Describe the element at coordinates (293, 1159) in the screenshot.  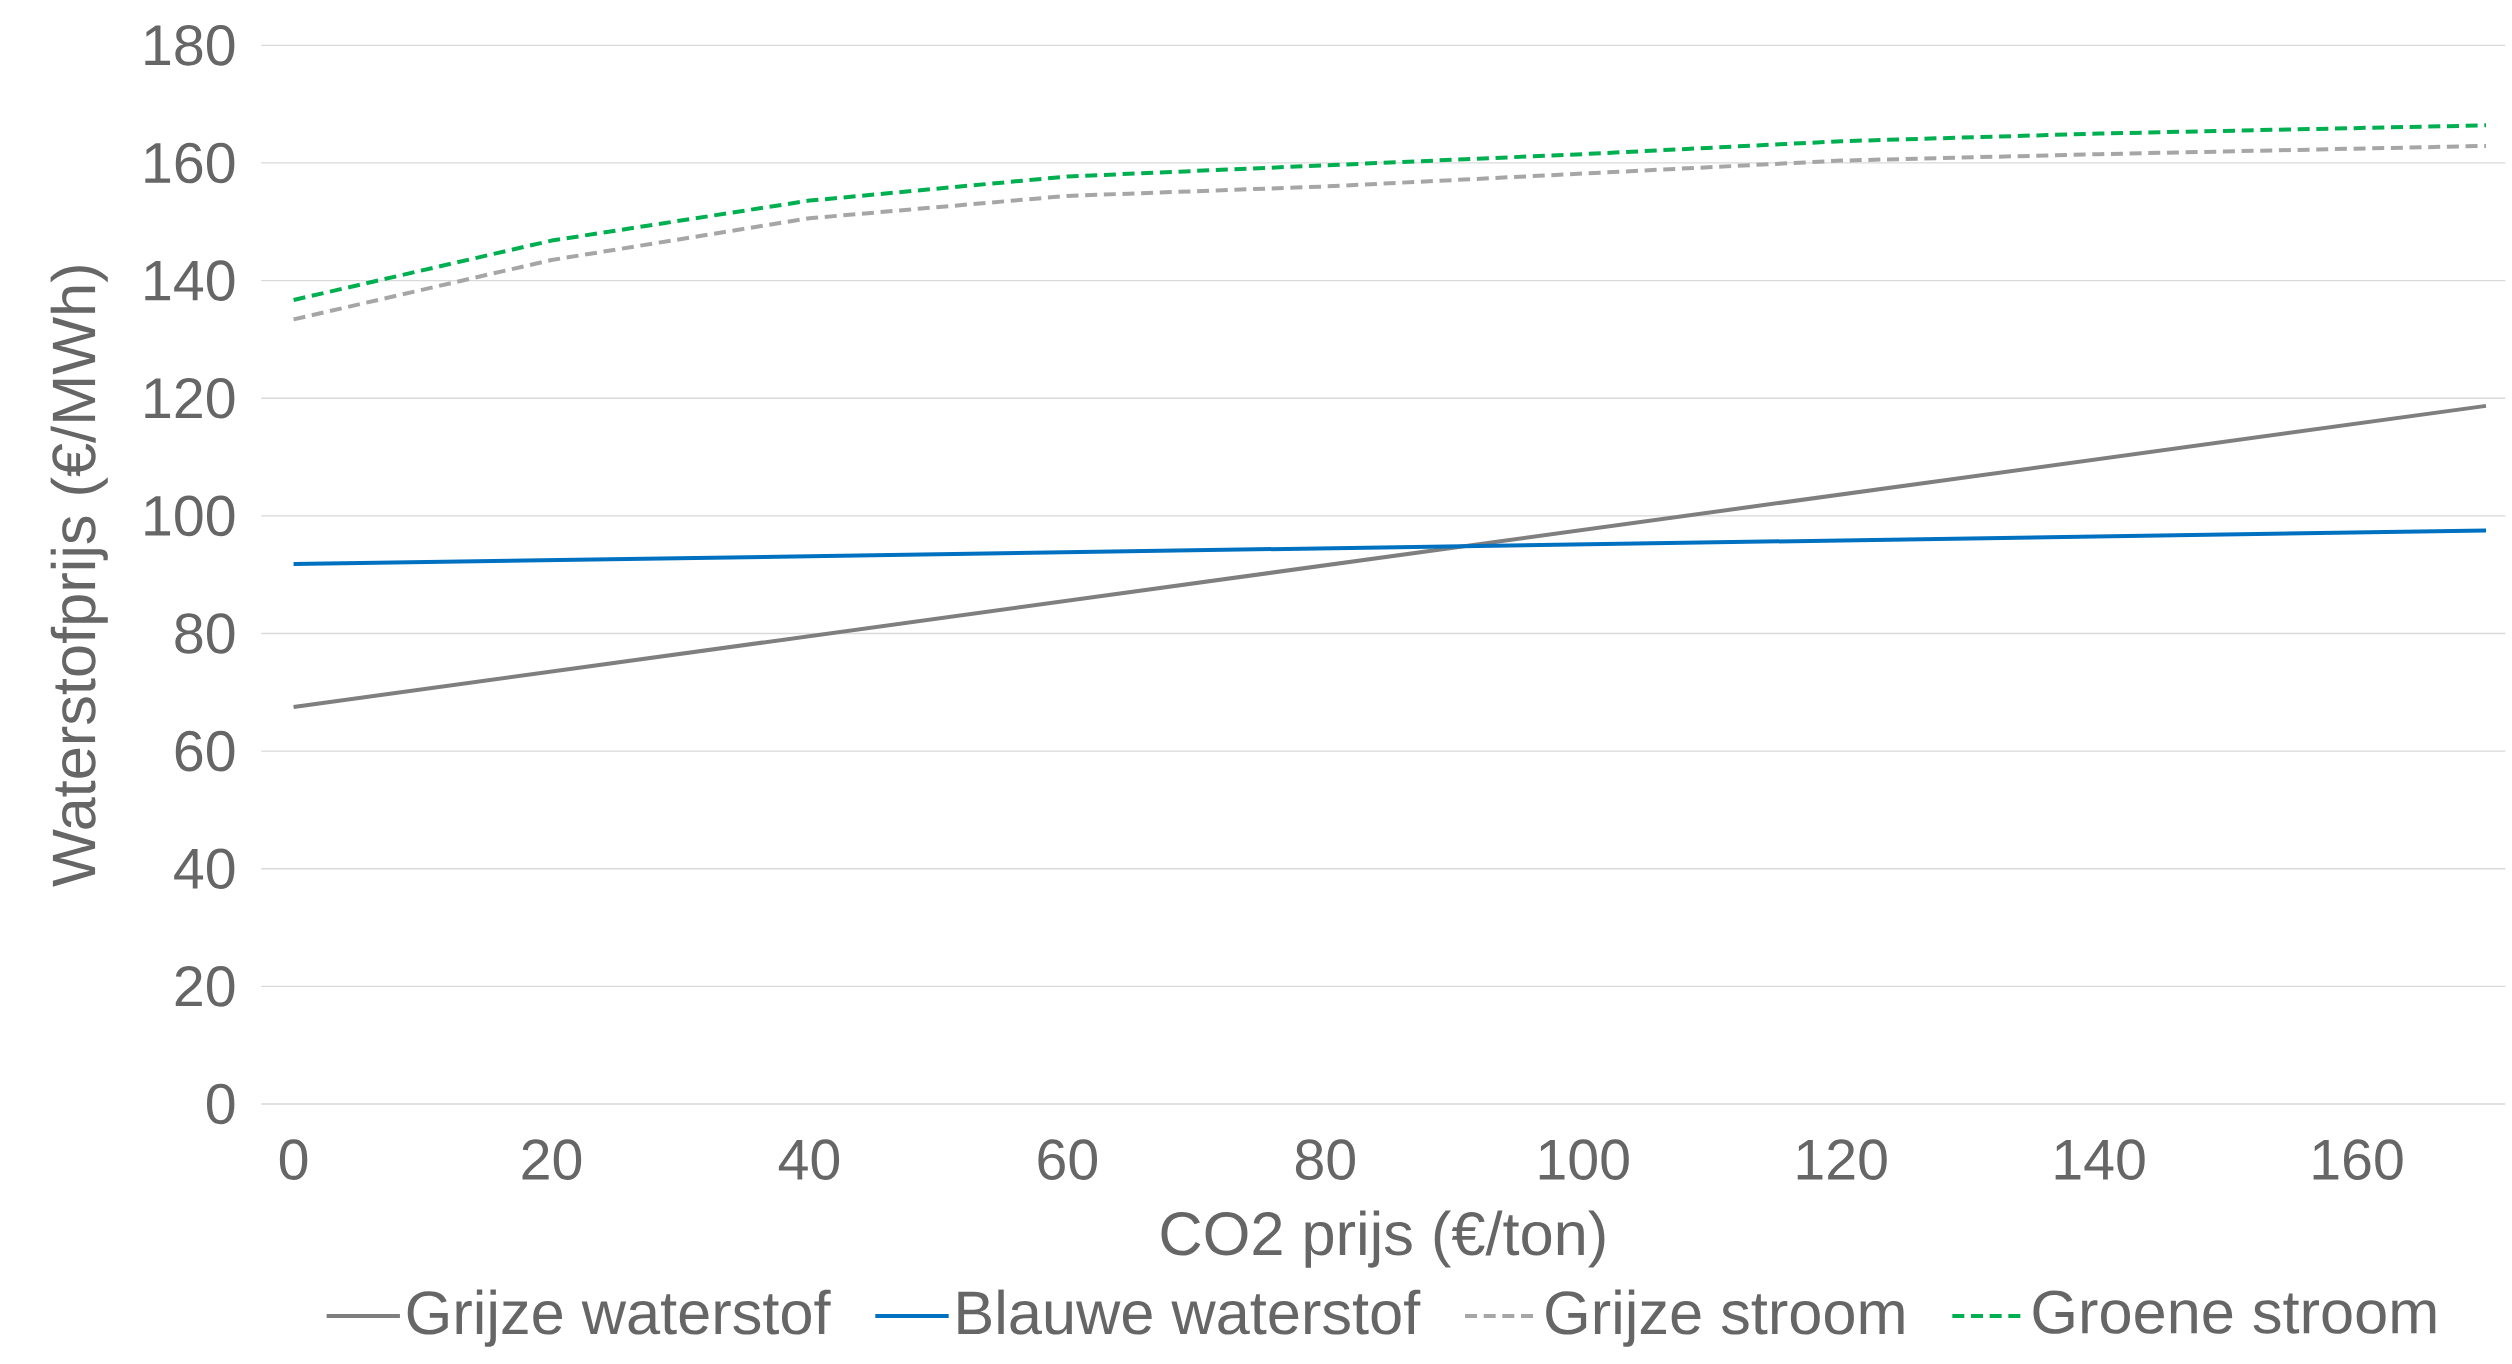
I see `x-tick-label: 0` at that location.